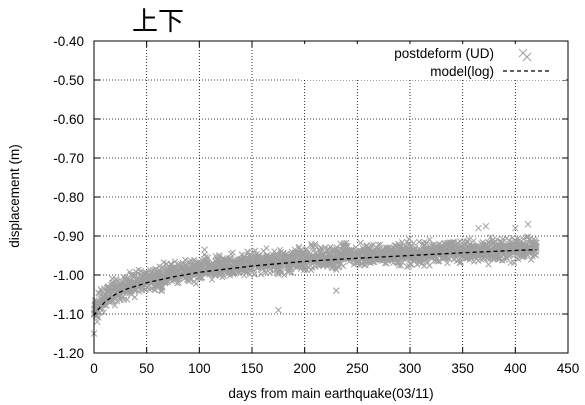 The width and height of the screenshot is (585, 405). What do you see at coordinates (68, 275) in the screenshot?
I see `y-tick-label: -1.00` at bounding box center [68, 275].